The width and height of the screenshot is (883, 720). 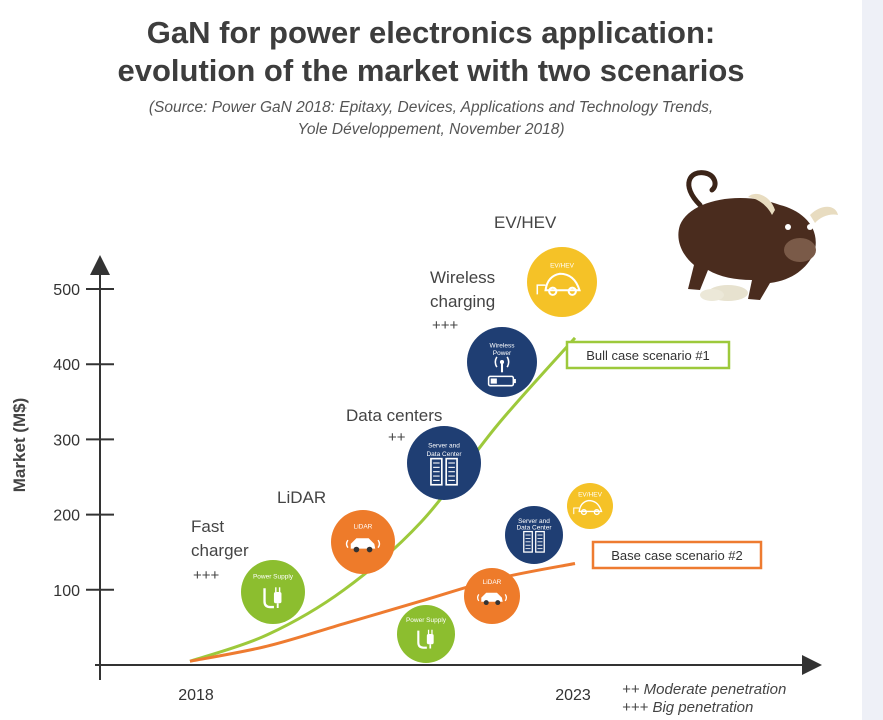 What do you see at coordinates (501, 371) in the screenshot?
I see `wireless-icon` at bounding box center [501, 371].